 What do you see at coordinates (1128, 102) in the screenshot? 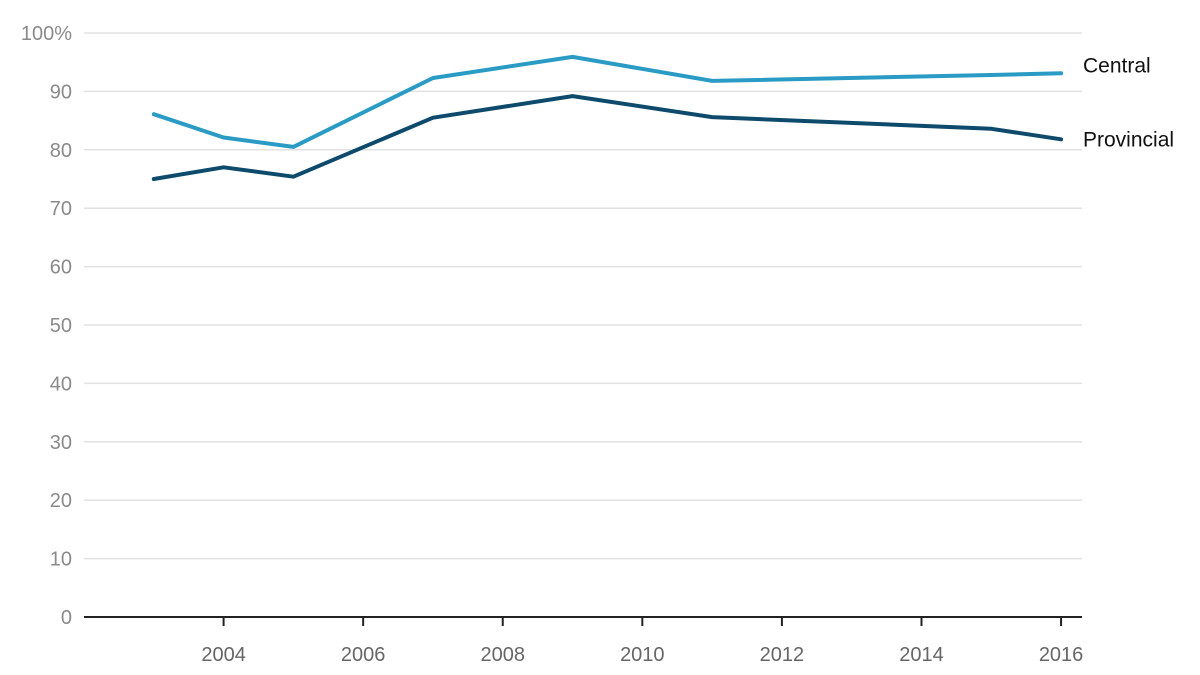
I see `series-labels: Central Provincial` at bounding box center [1128, 102].